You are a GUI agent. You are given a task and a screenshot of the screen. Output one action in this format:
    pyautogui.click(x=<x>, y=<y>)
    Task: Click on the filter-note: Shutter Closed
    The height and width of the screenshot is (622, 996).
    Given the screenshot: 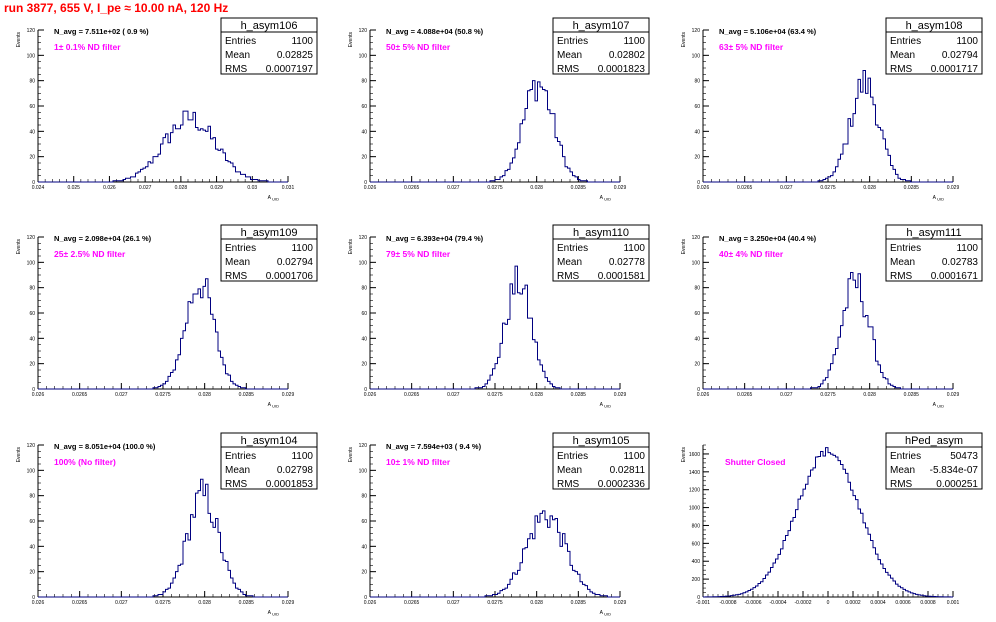 What is the action you would take?
    pyautogui.click(x=755, y=462)
    